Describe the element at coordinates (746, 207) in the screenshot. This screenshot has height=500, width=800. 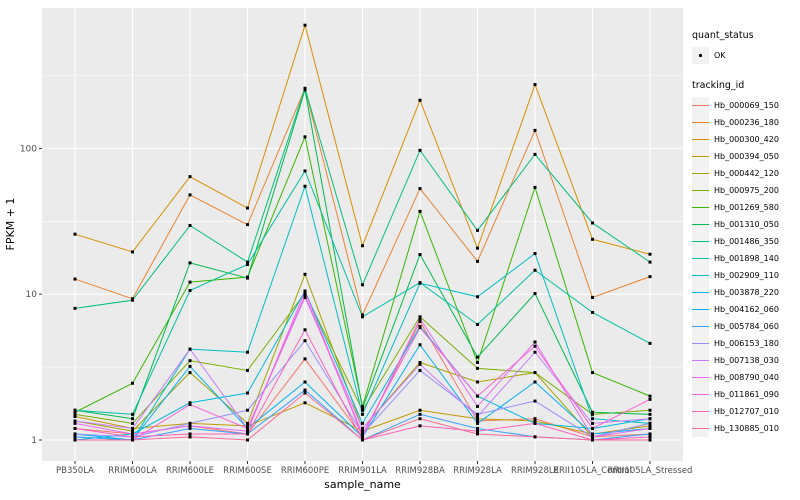
I see `legend-item-Hb_001269_580: Hb_001269_580` at that location.